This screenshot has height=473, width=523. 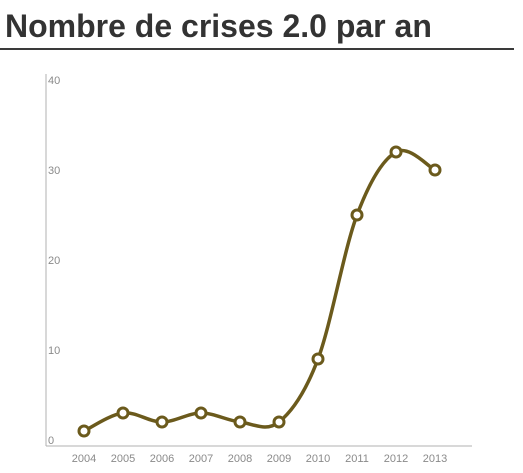 What do you see at coordinates (51, 441) in the screenshot?
I see `y-tick-label: 0` at bounding box center [51, 441].